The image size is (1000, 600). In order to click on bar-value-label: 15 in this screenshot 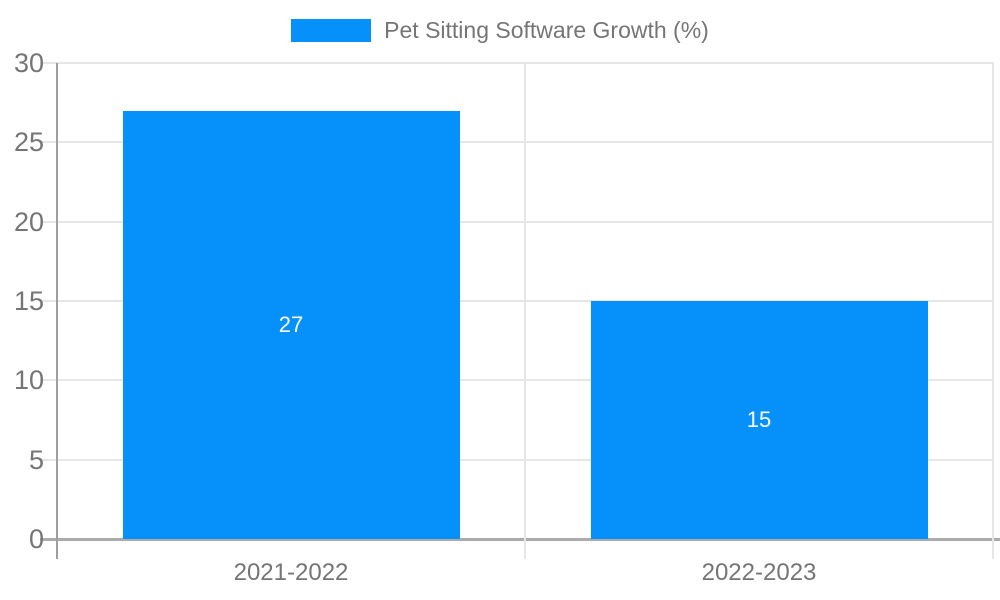, I will do `click(759, 419)`.